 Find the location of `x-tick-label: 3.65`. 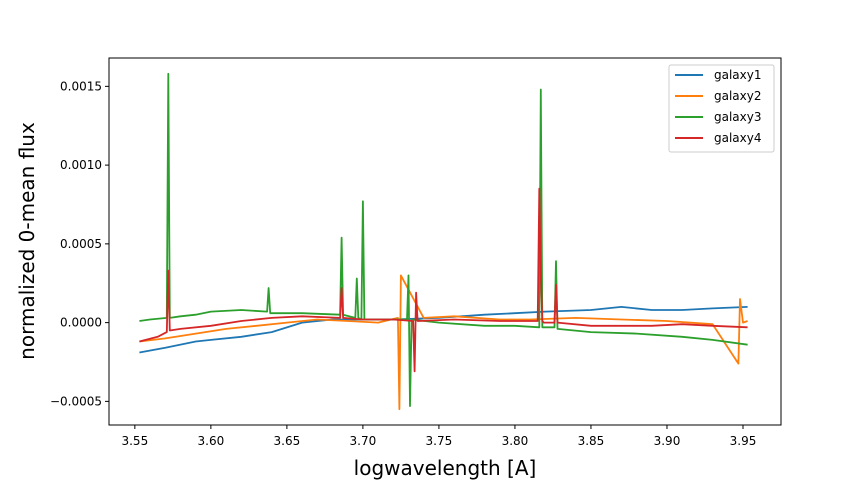

x-tick-label: 3.65 is located at coordinates (287, 441).